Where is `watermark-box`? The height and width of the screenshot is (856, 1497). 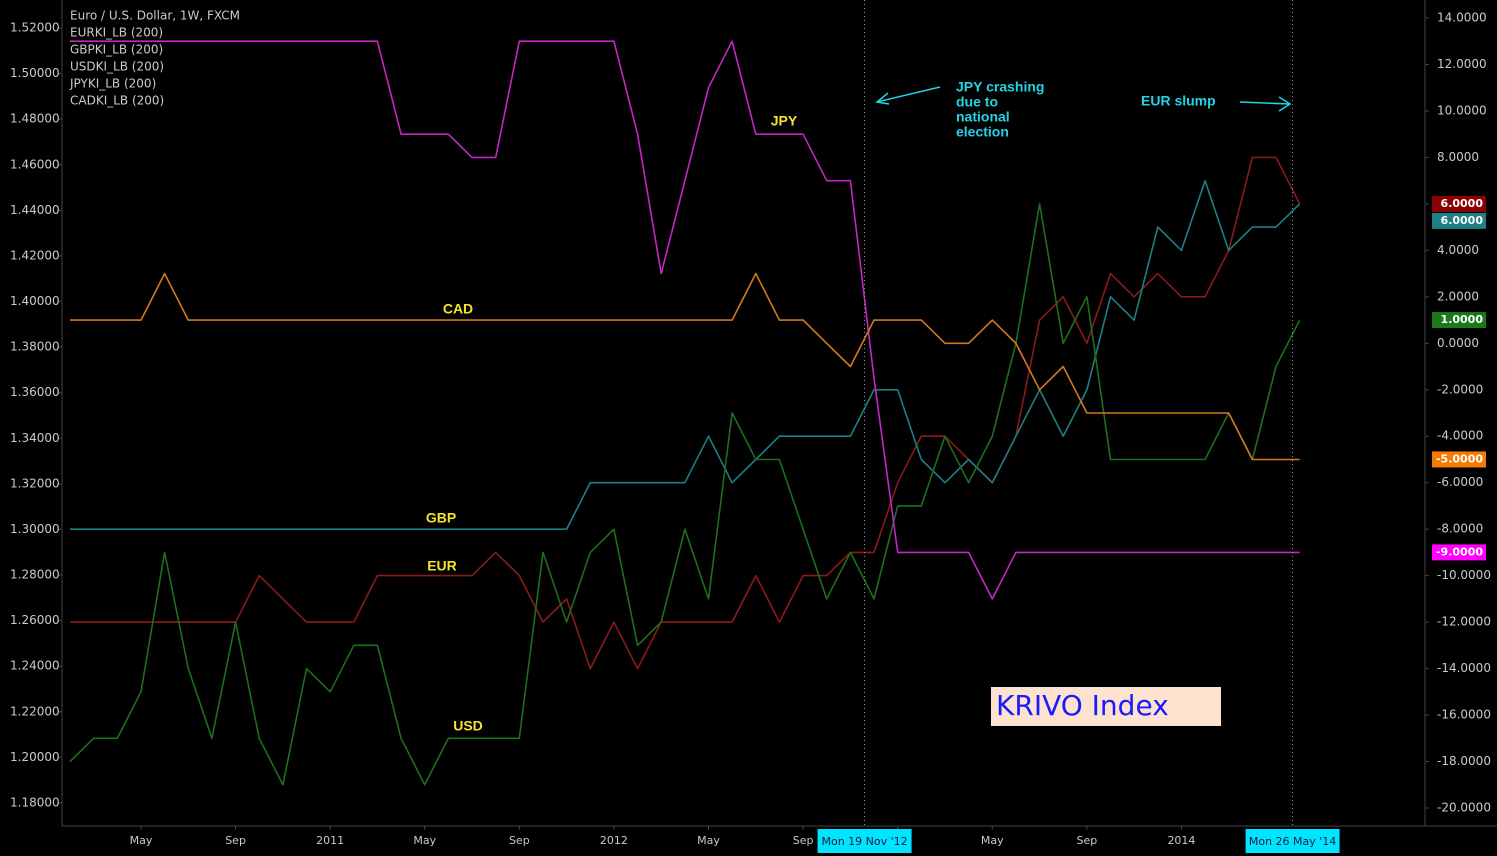
watermark-box is located at coordinates (1106, 706).